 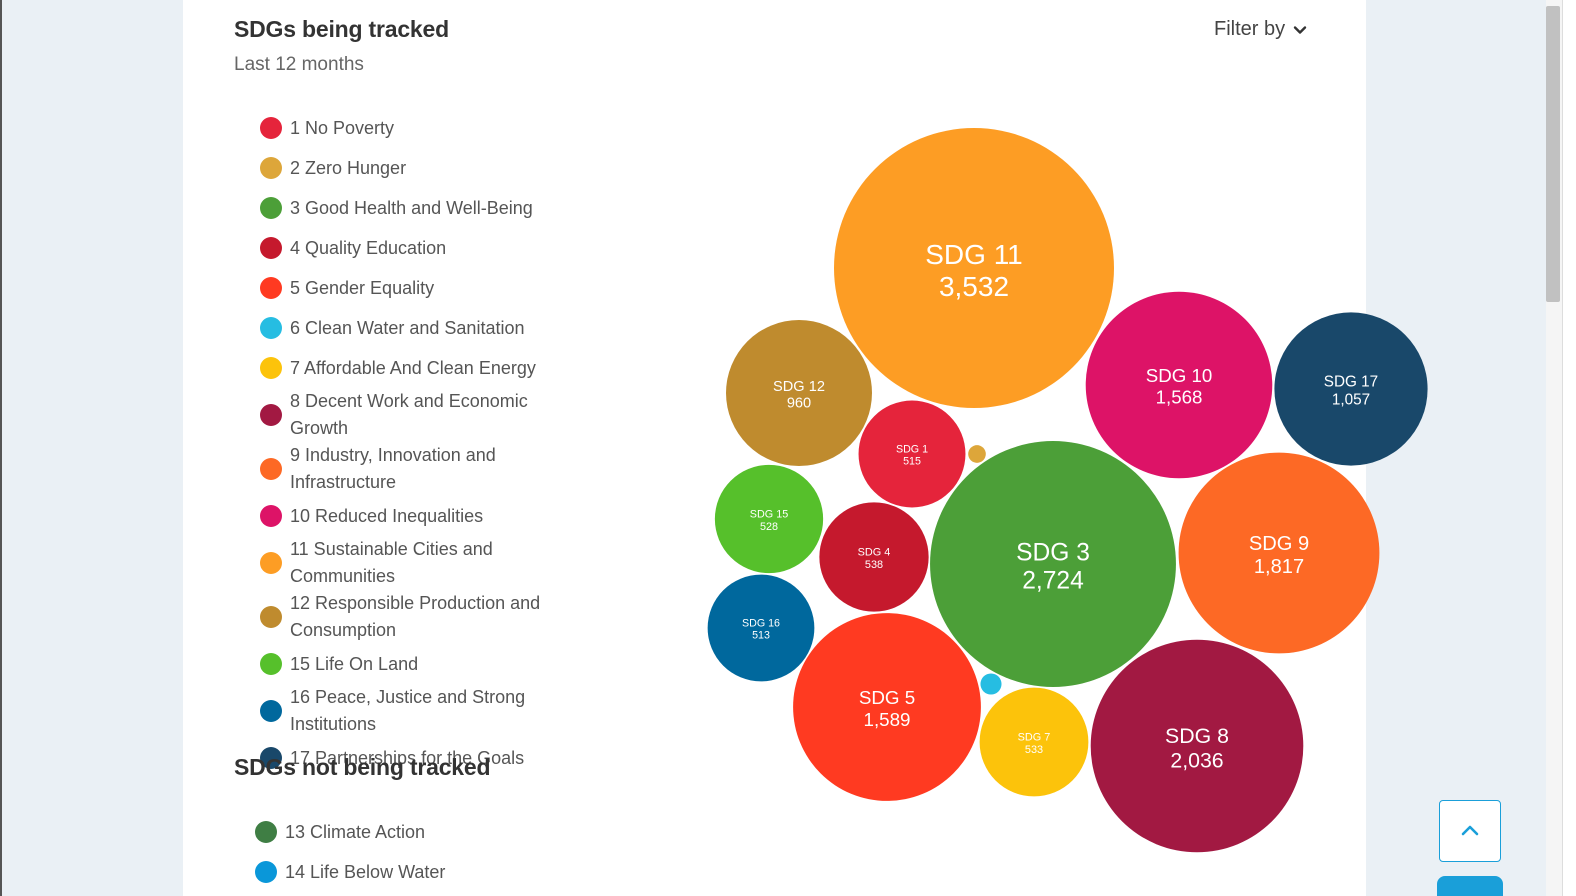 What do you see at coordinates (1279, 567) in the screenshot?
I see `bubble-value: 1,817` at bounding box center [1279, 567].